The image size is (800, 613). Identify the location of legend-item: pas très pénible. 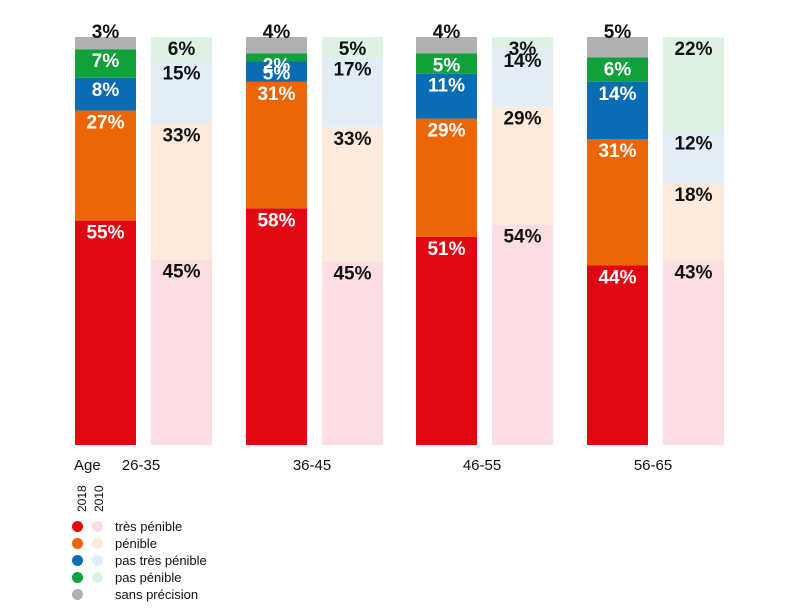
(139, 560).